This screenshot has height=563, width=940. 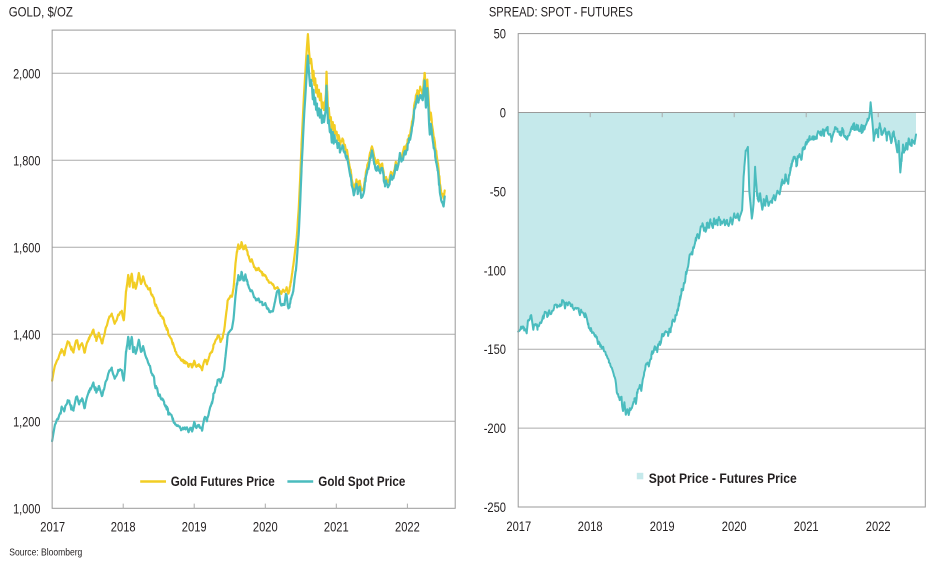 I want to click on svg-text: -50, so click(x=498, y=191).